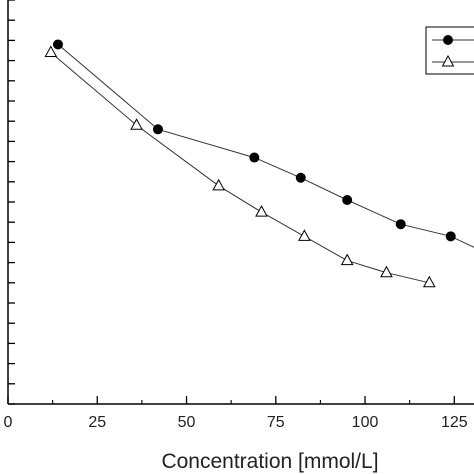  I want to click on x-tick-label: 125, so click(454, 422).